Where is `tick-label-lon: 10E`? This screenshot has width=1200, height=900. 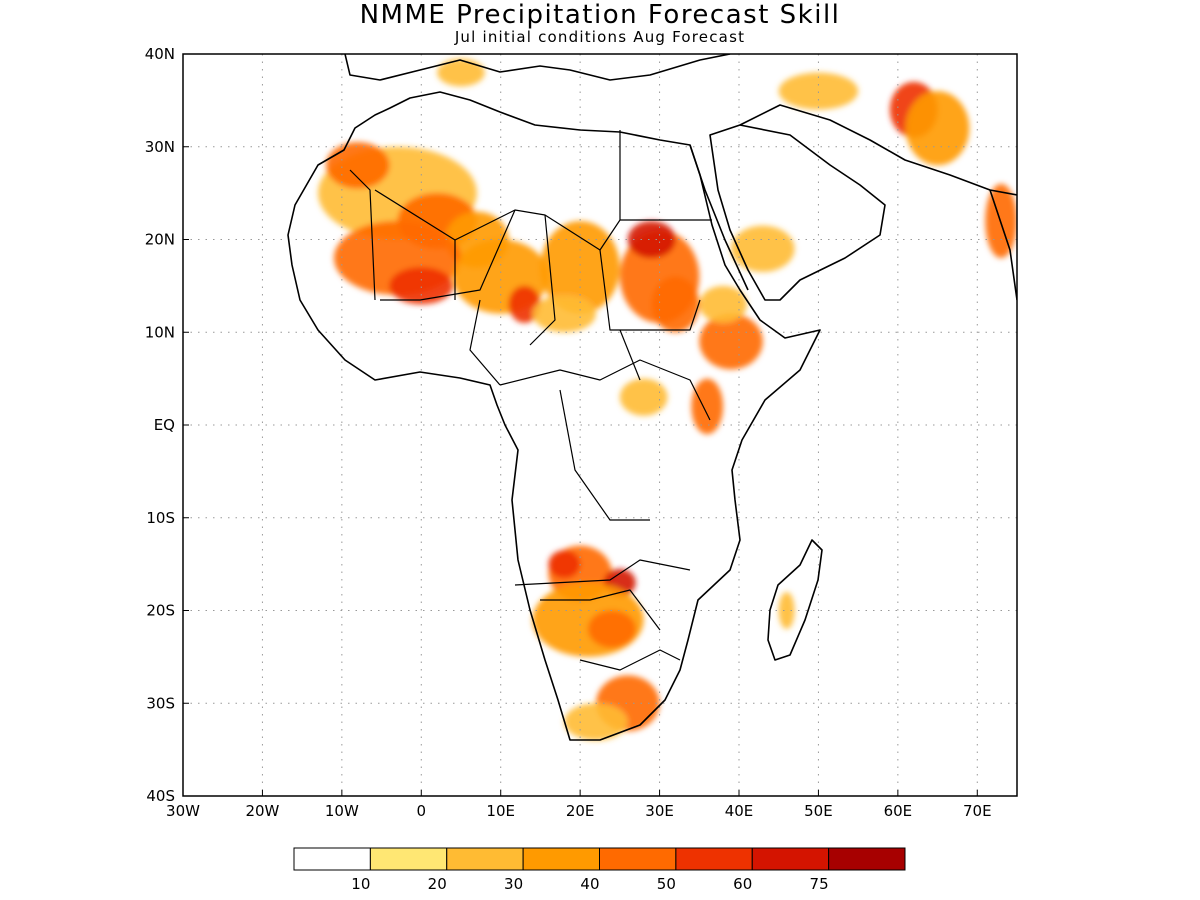
tick-label-lon: 10E is located at coordinates (500, 811).